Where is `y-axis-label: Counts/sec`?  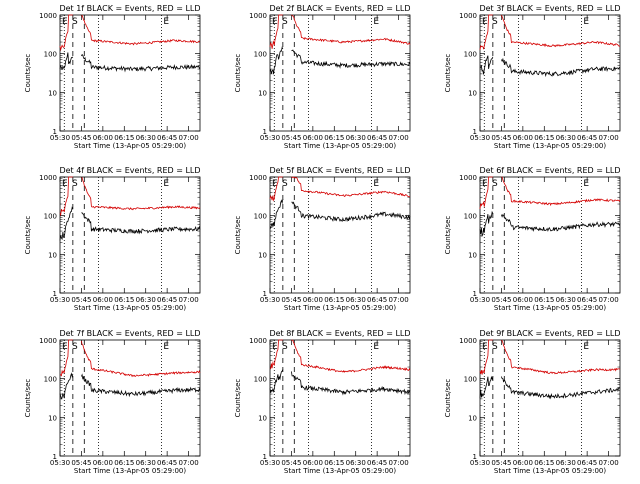
y-axis-label: Counts/sec is located at coordinates (28, 398).